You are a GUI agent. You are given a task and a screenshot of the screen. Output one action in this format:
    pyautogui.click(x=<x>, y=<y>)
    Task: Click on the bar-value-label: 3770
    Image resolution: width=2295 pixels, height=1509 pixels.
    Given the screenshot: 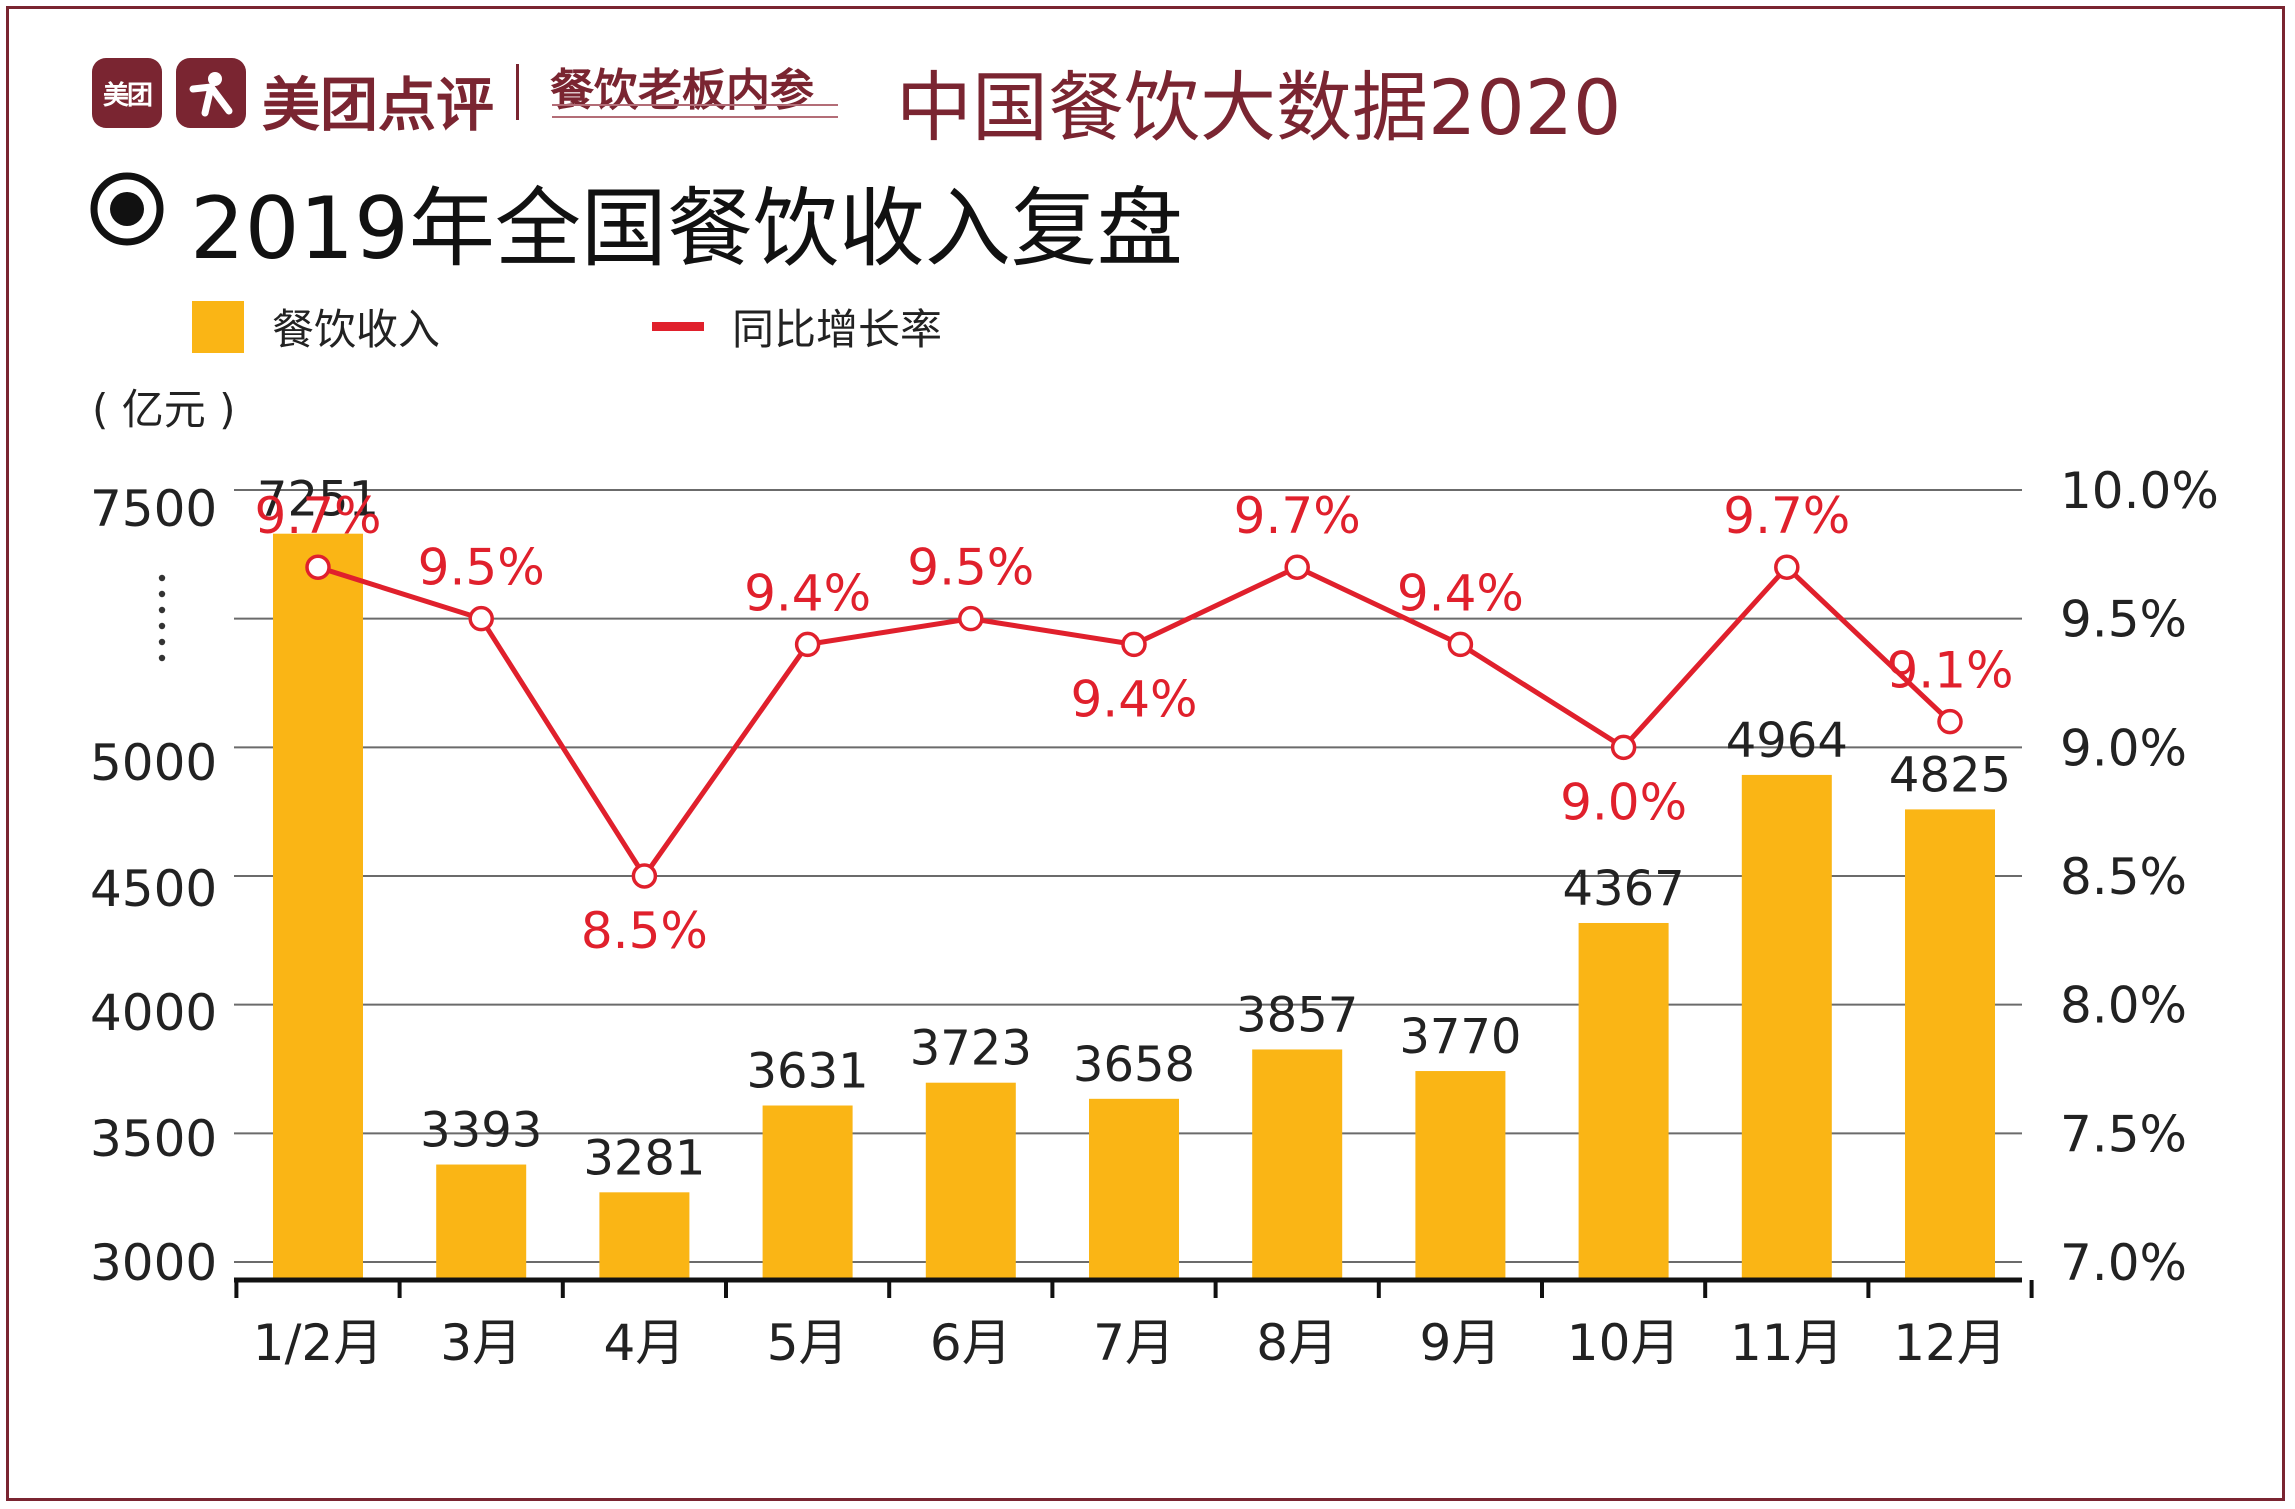 What is the action you would take?
    pyautogui.click(x=1460, y=1037)
    